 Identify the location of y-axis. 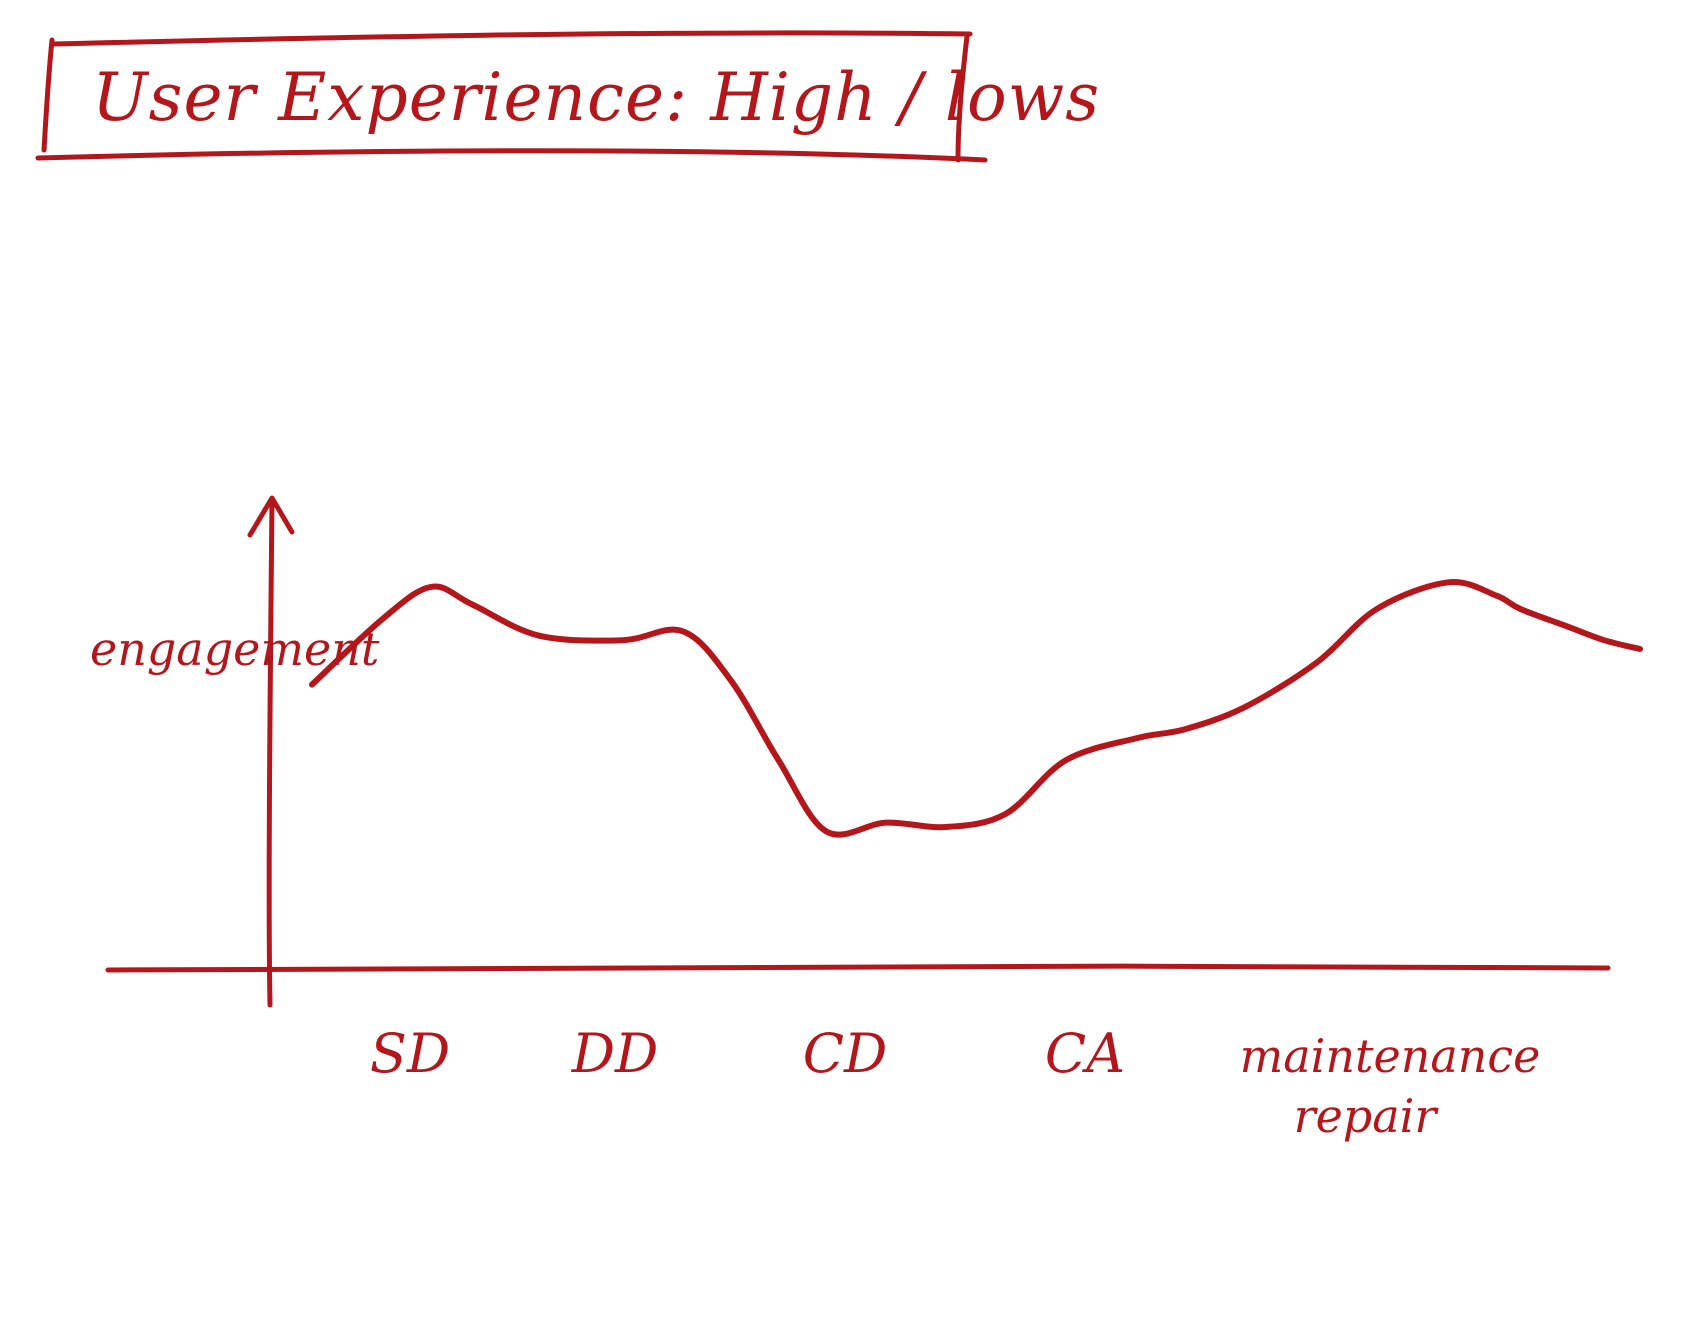
(270, 752).